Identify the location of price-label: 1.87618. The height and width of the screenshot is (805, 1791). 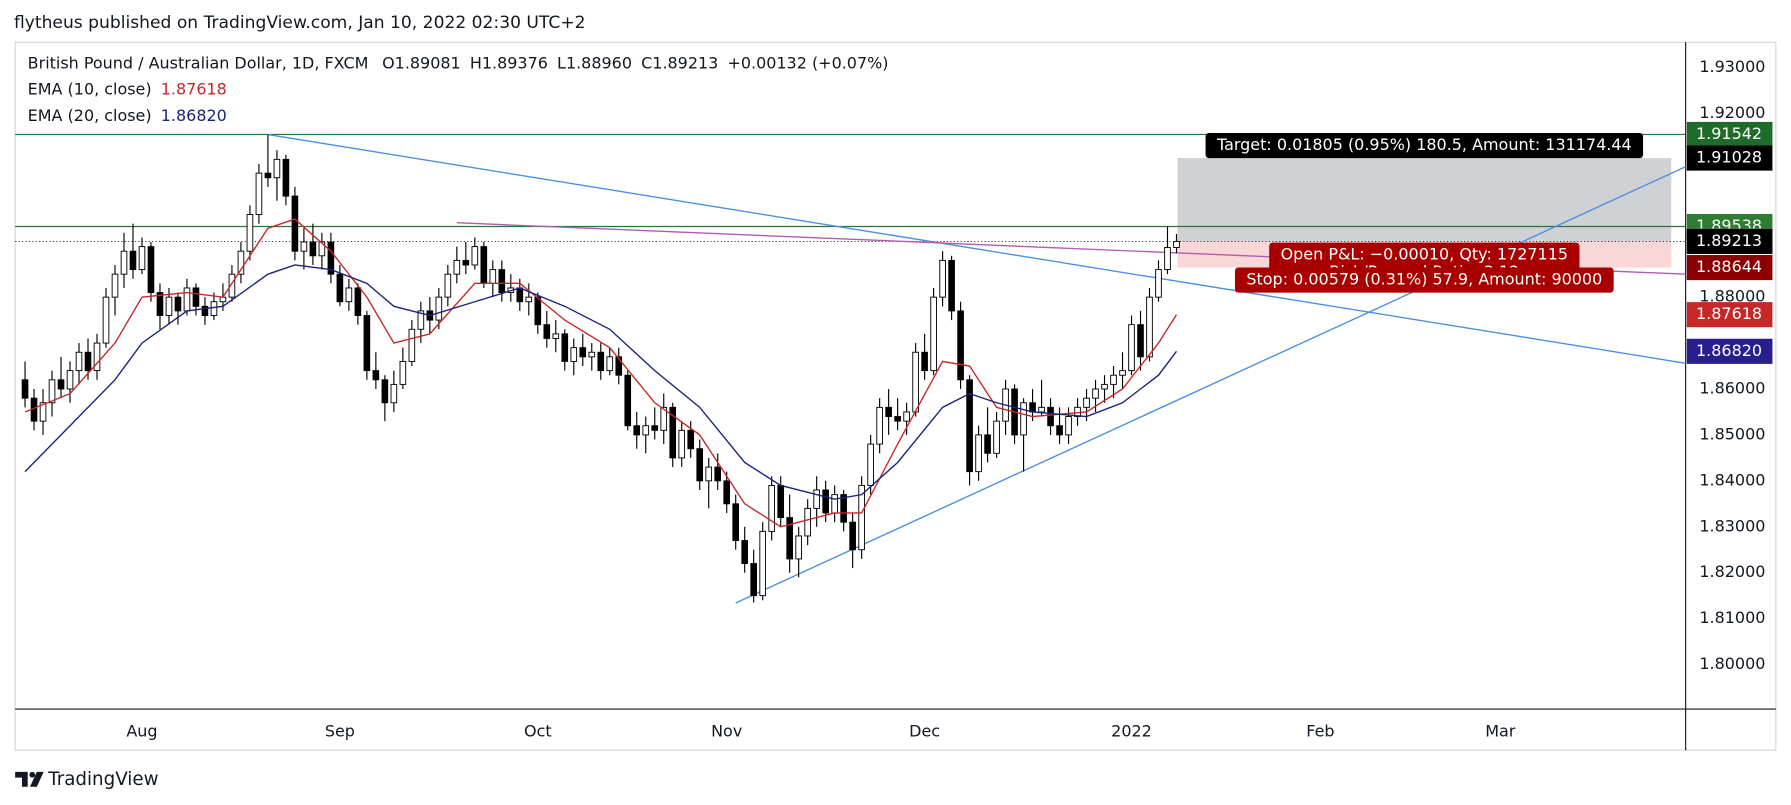
(1729, 313).